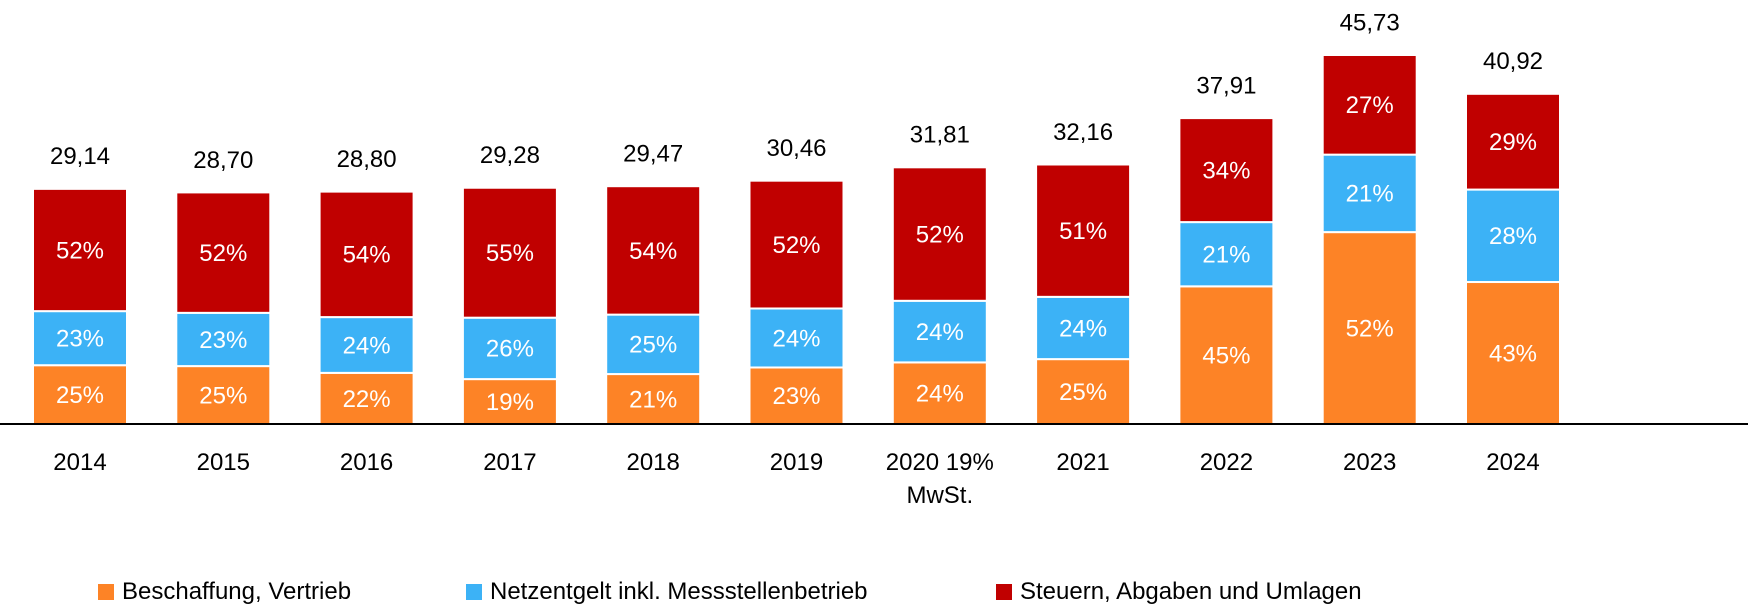 This screenshot has height=615, width=1748. What do you see at coordinates (679, 591) in the screenshot?
I see `legend-label: Netzentgelt inkl. Messstellenbetrieb` at bounding box center [679, 591].